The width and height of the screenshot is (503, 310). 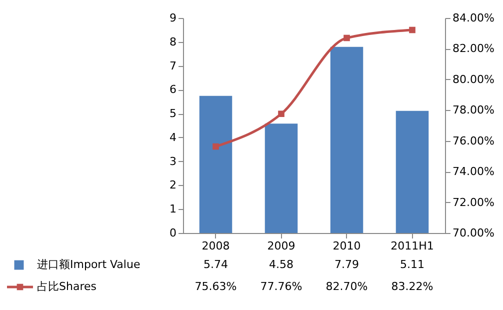 What do you see at coordinates (173, 18) in the screenshot?
I see `y-tick-label: 9` at bounding box center [173, 18].